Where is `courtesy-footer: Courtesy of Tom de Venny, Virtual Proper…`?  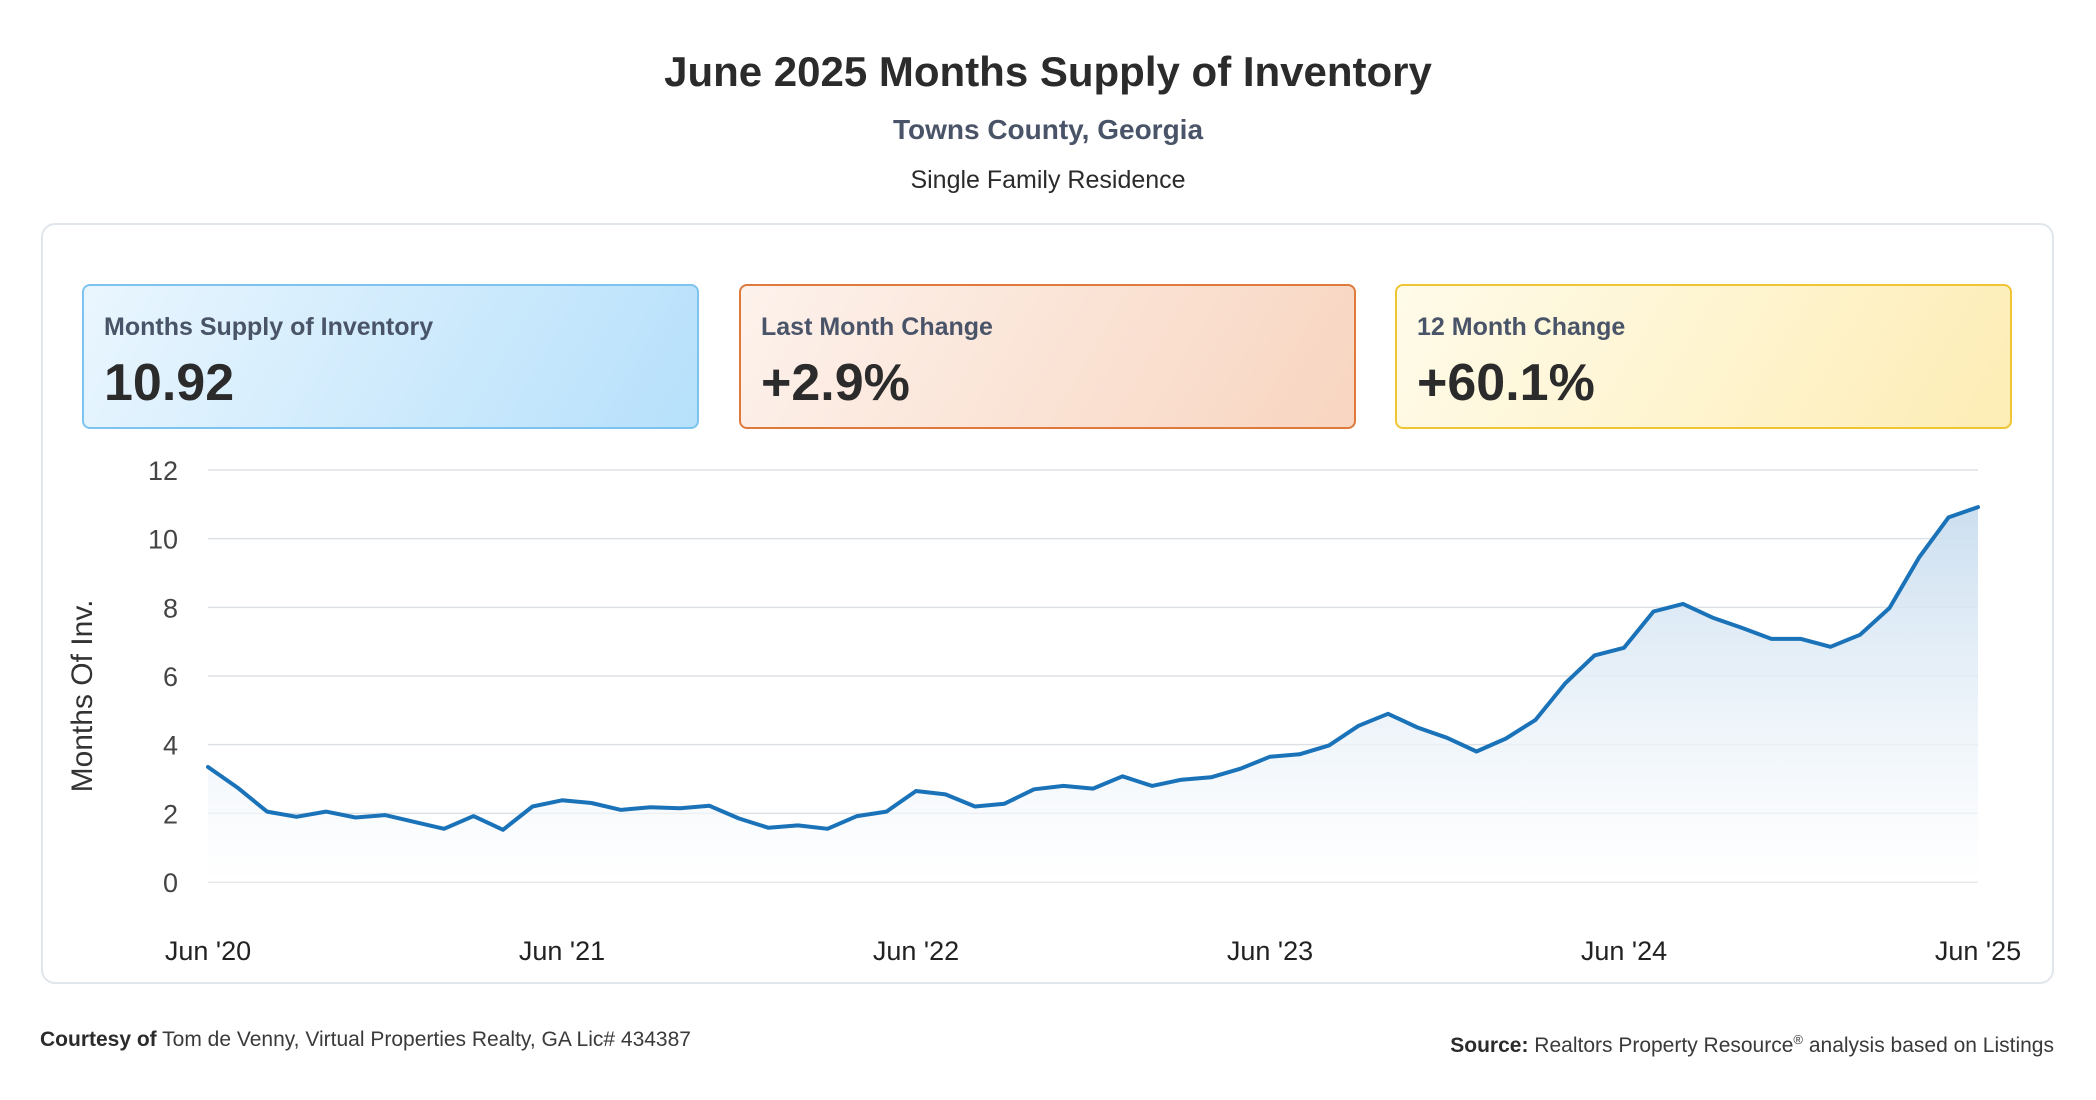 courtesy-footer: Courtesy of Tom de Venny, Virtual Proper… is located at coordinates (365, 1040).